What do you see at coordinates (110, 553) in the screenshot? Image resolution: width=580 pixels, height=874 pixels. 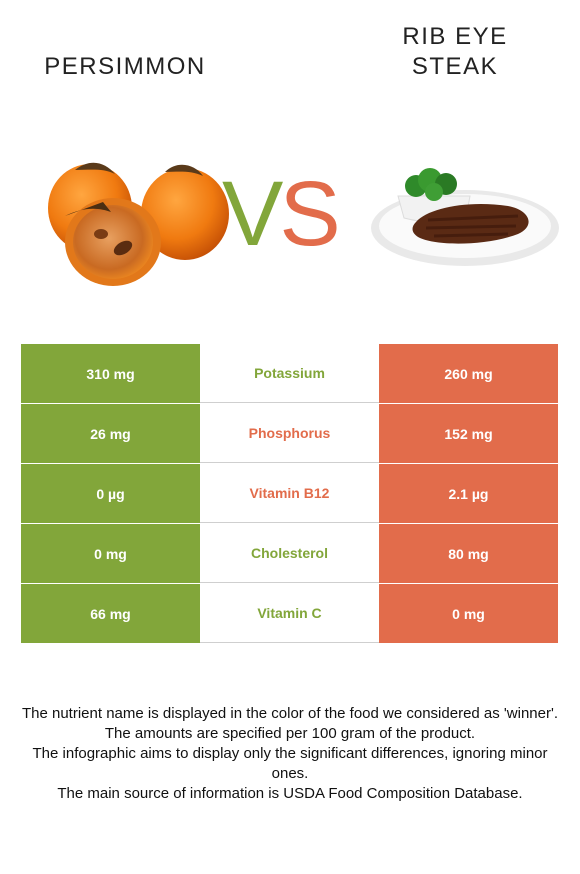 I see `left-value-cell: 0 mg` at bounding box center [110, 553].